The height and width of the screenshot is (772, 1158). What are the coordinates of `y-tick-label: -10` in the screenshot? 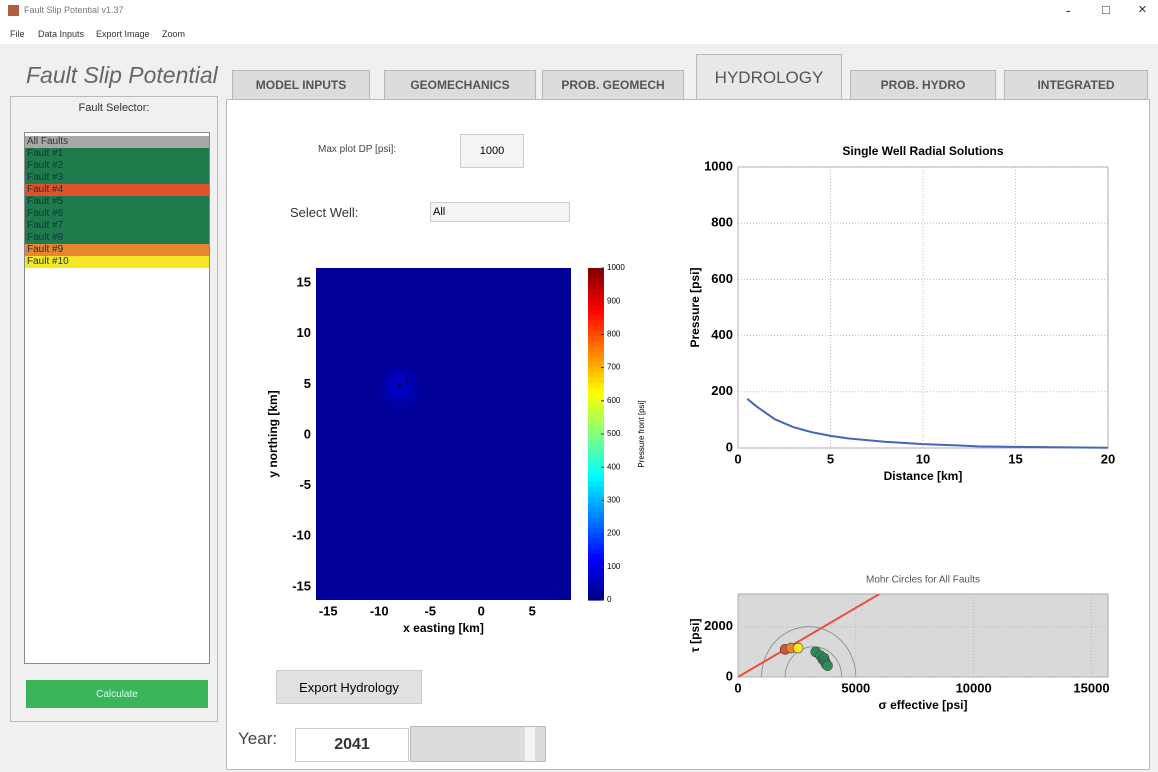 It's located at (301, 535).